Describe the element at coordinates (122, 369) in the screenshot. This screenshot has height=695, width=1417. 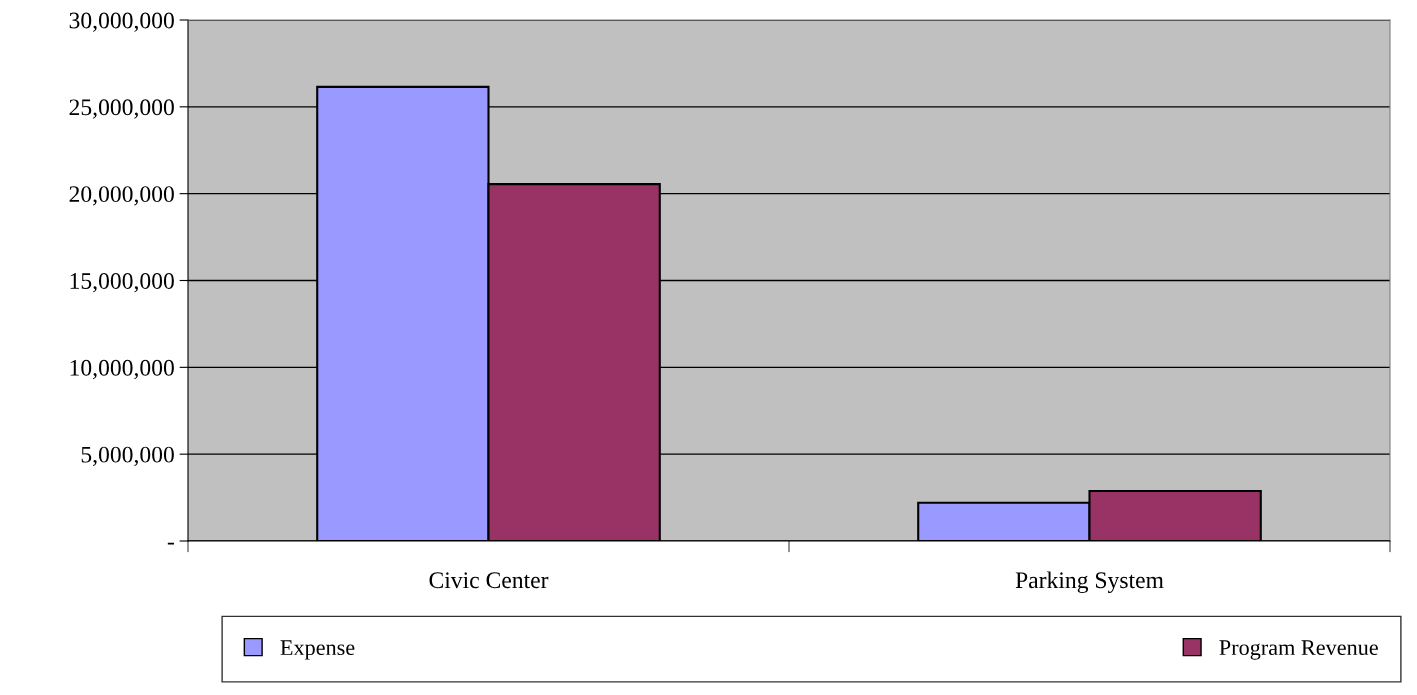
I see `y-tick-label: 10,000,000` at that location.